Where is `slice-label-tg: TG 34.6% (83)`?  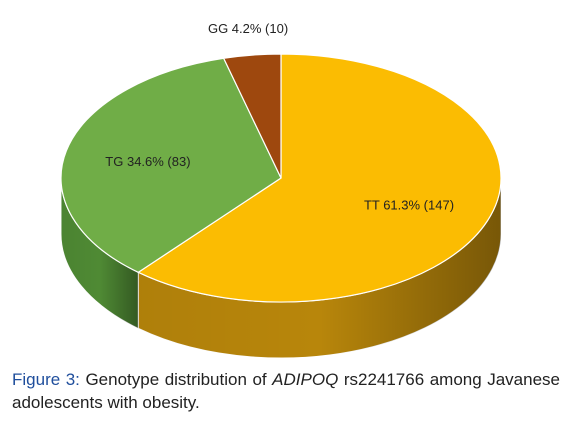 slice-label-tg: TG 34.6% (83) is located at coordinates (147, 161).